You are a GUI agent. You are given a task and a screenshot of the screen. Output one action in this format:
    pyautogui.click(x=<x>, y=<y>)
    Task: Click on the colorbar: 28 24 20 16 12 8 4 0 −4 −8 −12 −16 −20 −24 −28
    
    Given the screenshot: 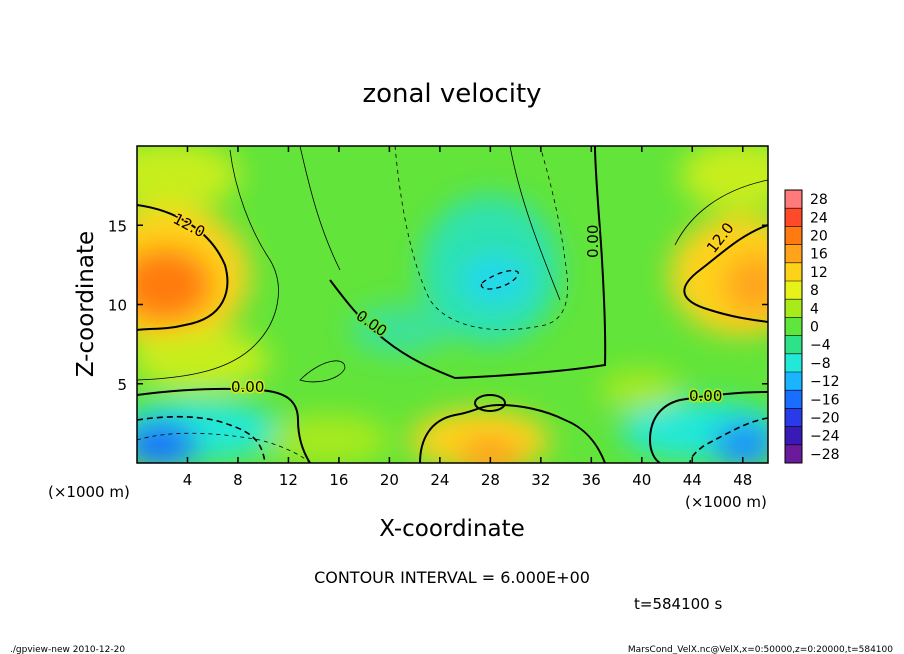 What is the action you would take?
    pyautogui.click(x=812, y=326)
    